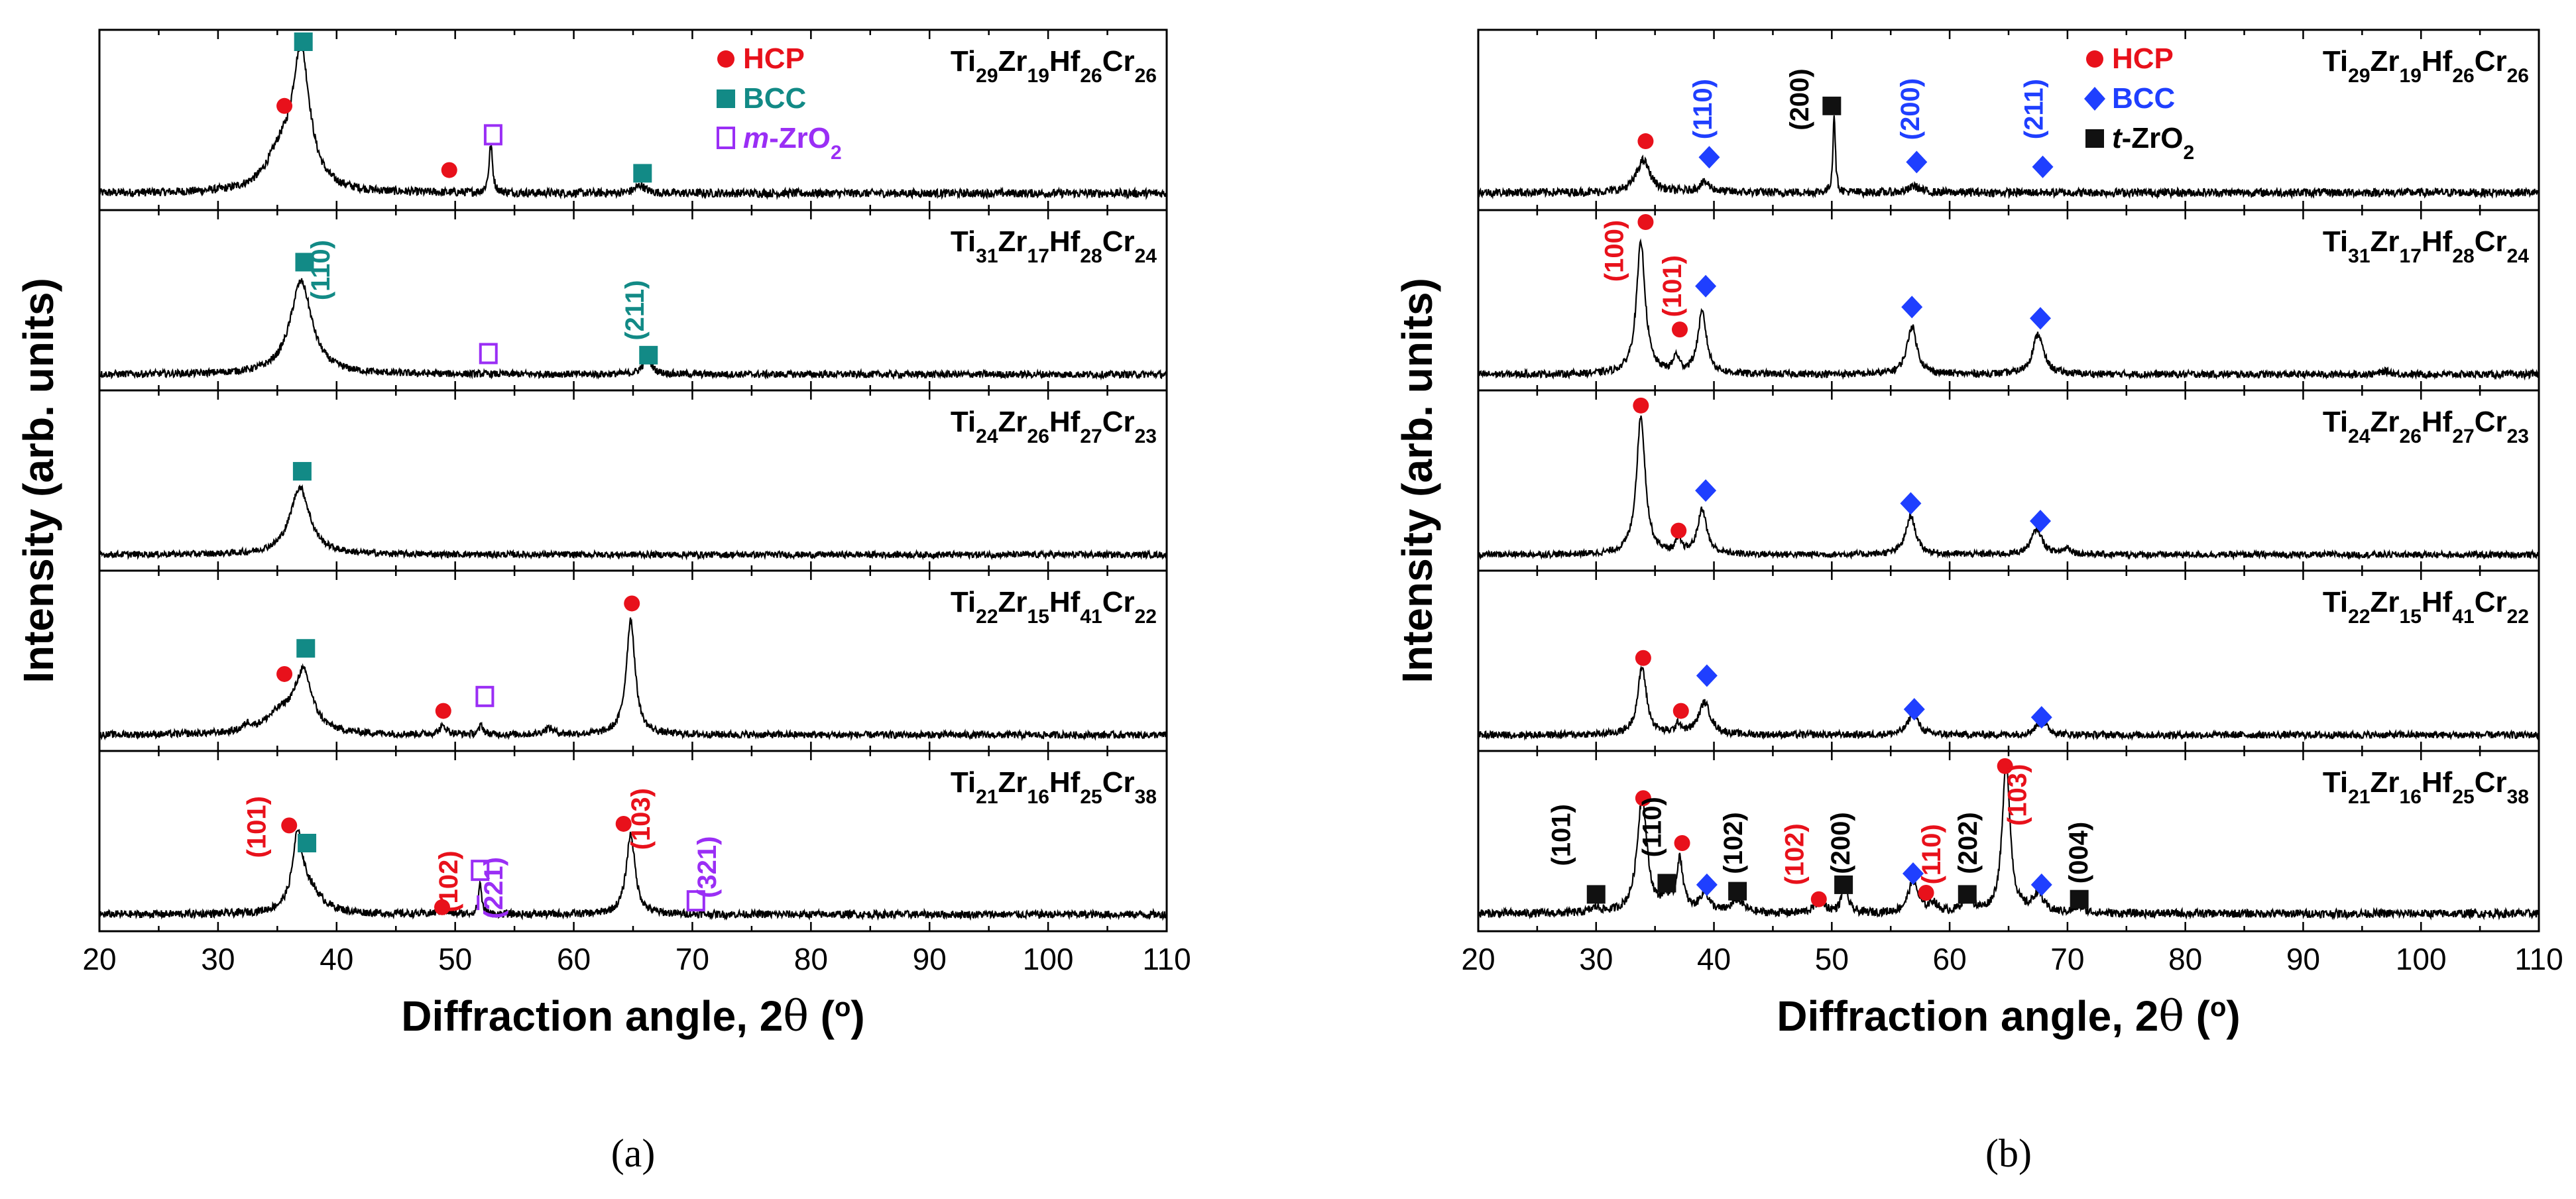 The image size is (2576, 1199). I want to click on xrd-series-Ti22Zr15Hf41Cr22: Ti22Zr15Hf41Cr22, so click(633, 660).